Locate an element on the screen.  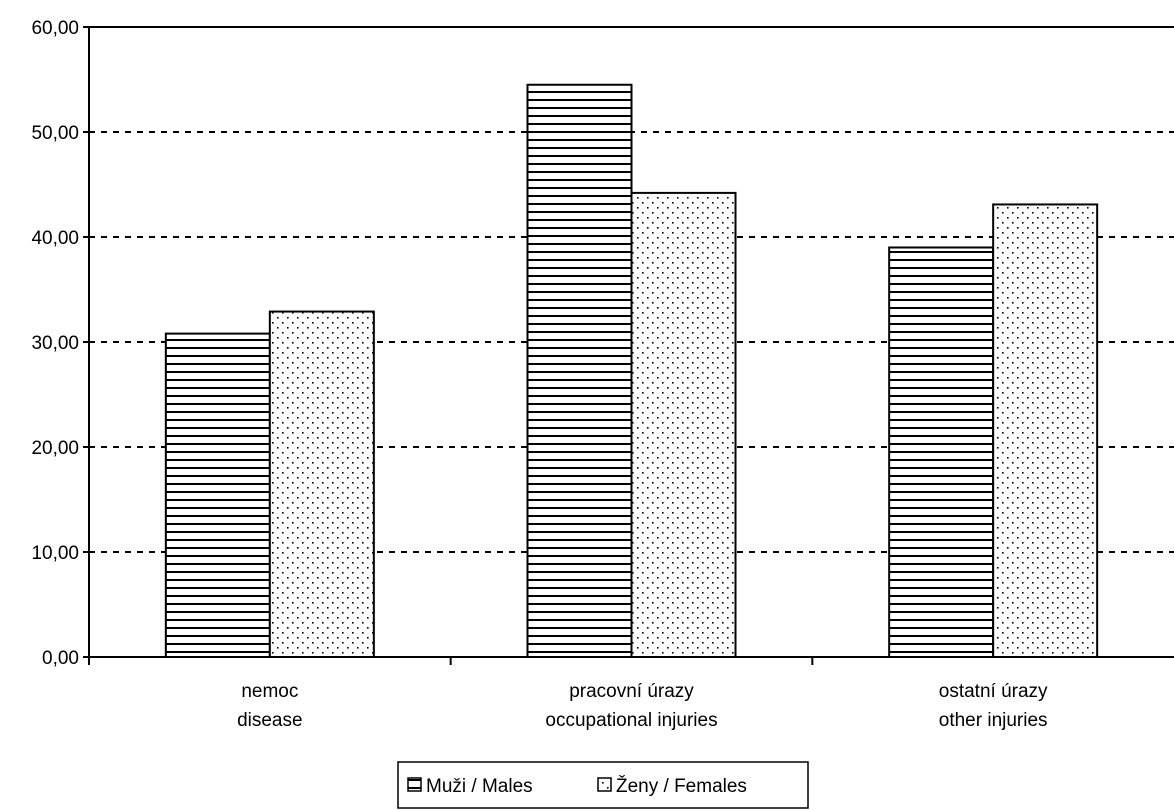
x-category-label: pracovní úrazy is located at coordinates (631, 691).